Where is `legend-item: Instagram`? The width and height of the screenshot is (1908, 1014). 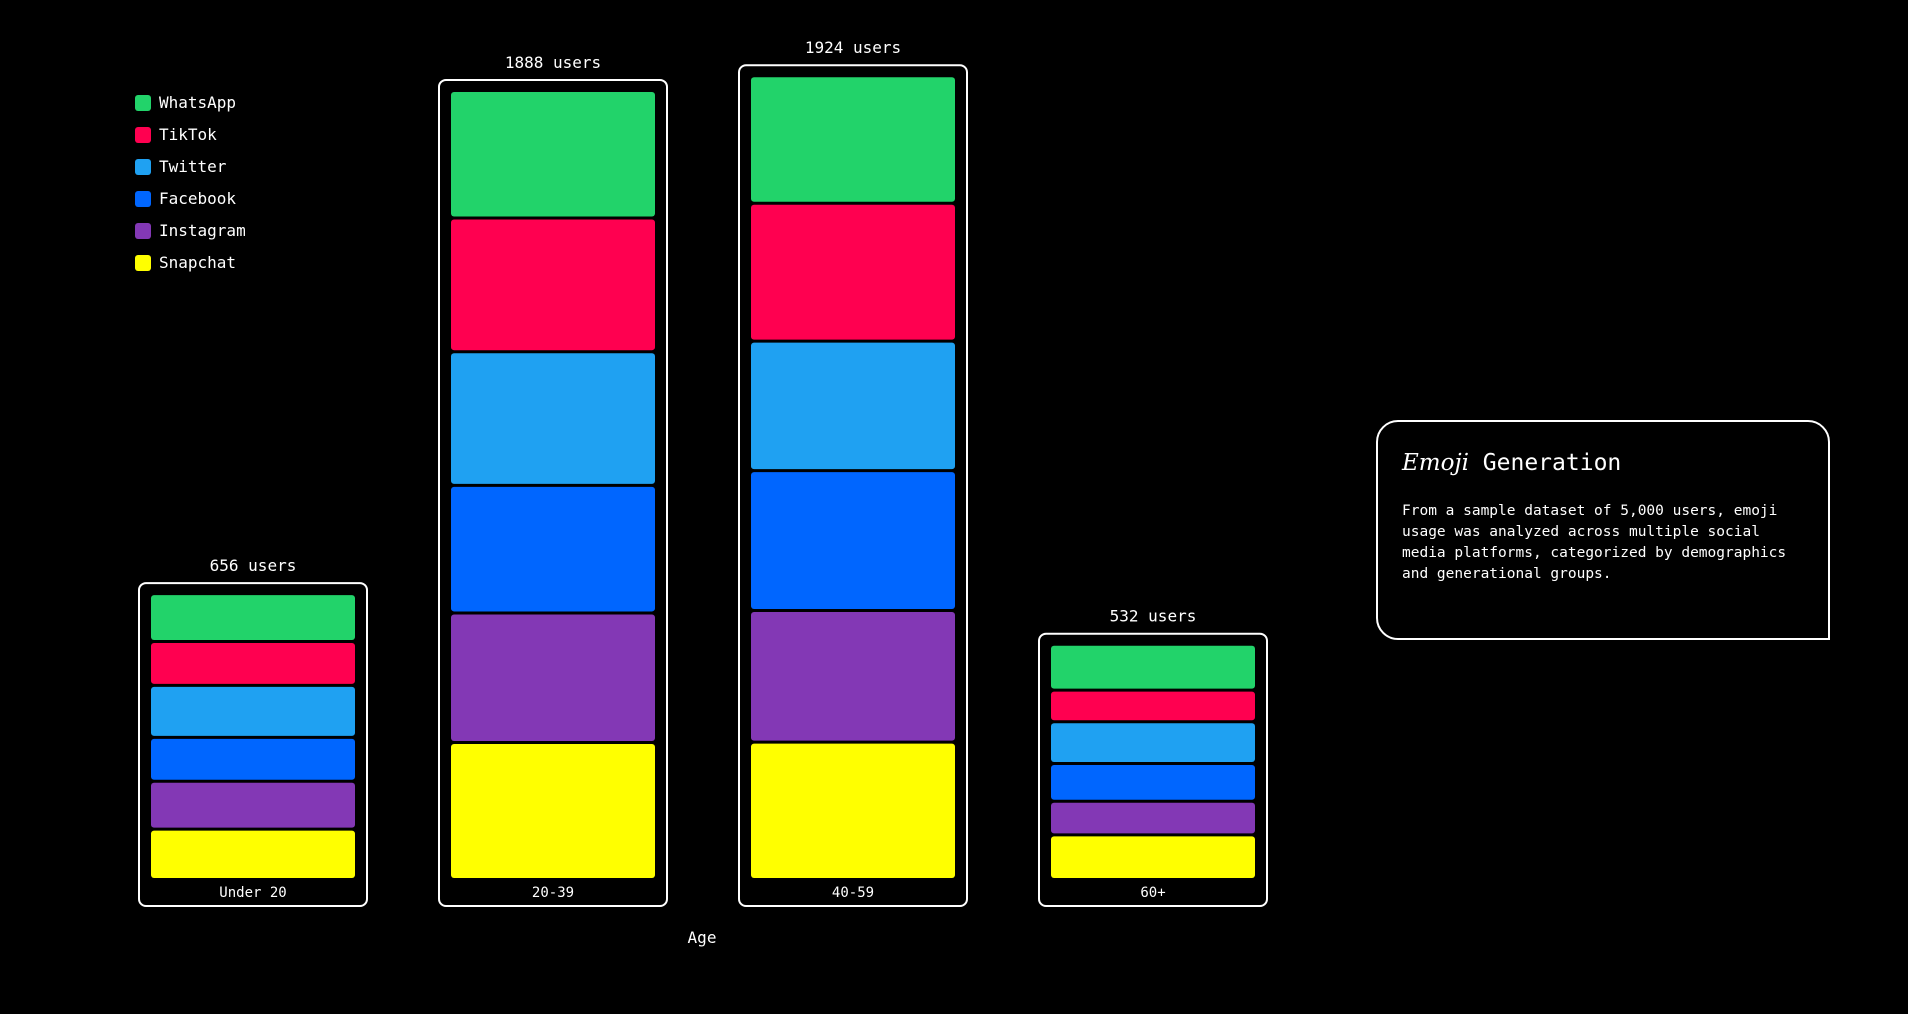 legend-item: Instagram is located at coordinates (190, 230).